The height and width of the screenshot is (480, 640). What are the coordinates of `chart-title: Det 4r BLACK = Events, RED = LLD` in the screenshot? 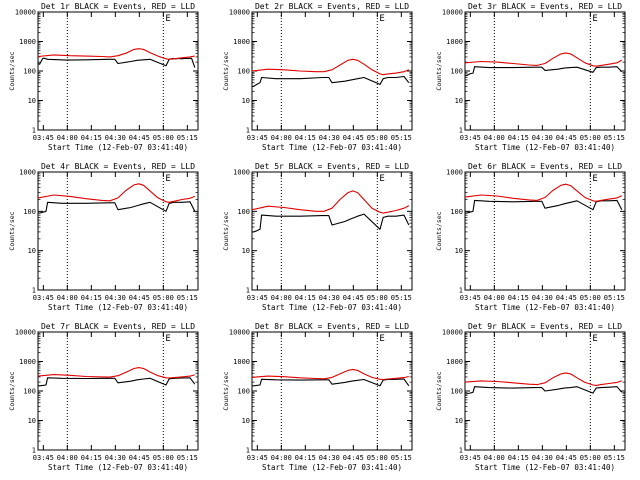 It's located at (118, 166).